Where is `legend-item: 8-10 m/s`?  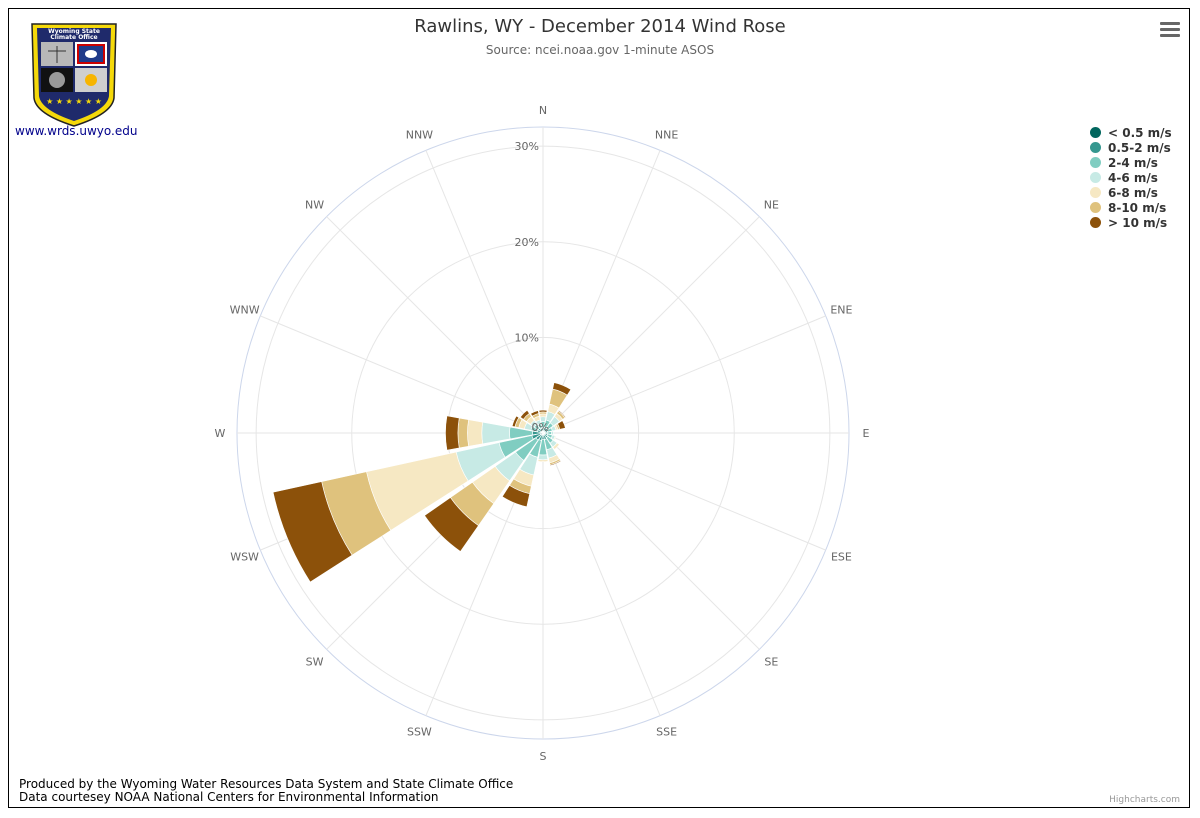 legend-item: 8-10 m/s is located at coordinates (1131, 207).